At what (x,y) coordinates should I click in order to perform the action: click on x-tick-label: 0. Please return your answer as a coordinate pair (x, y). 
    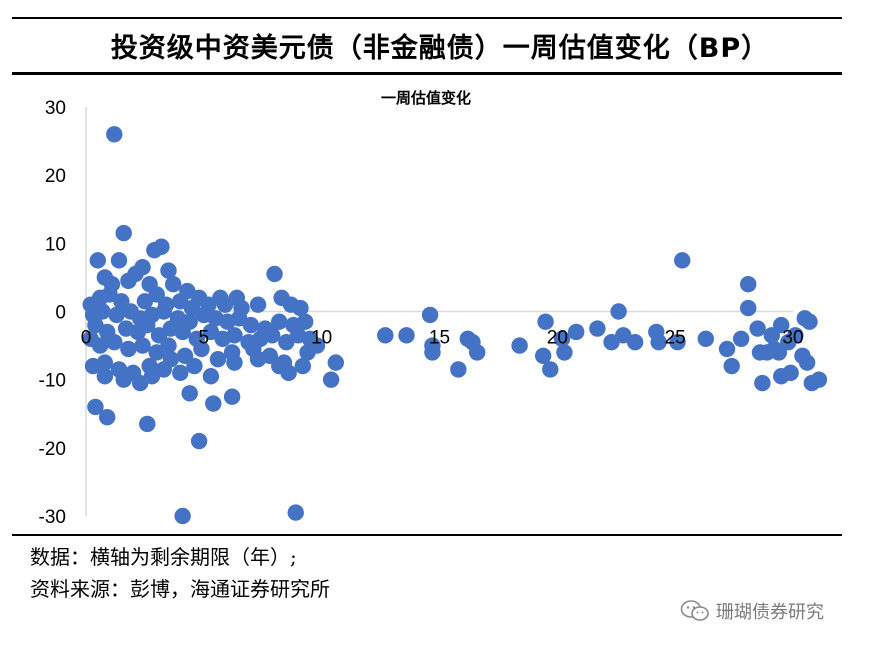
    Looking at the image, I should click on (86, 338).